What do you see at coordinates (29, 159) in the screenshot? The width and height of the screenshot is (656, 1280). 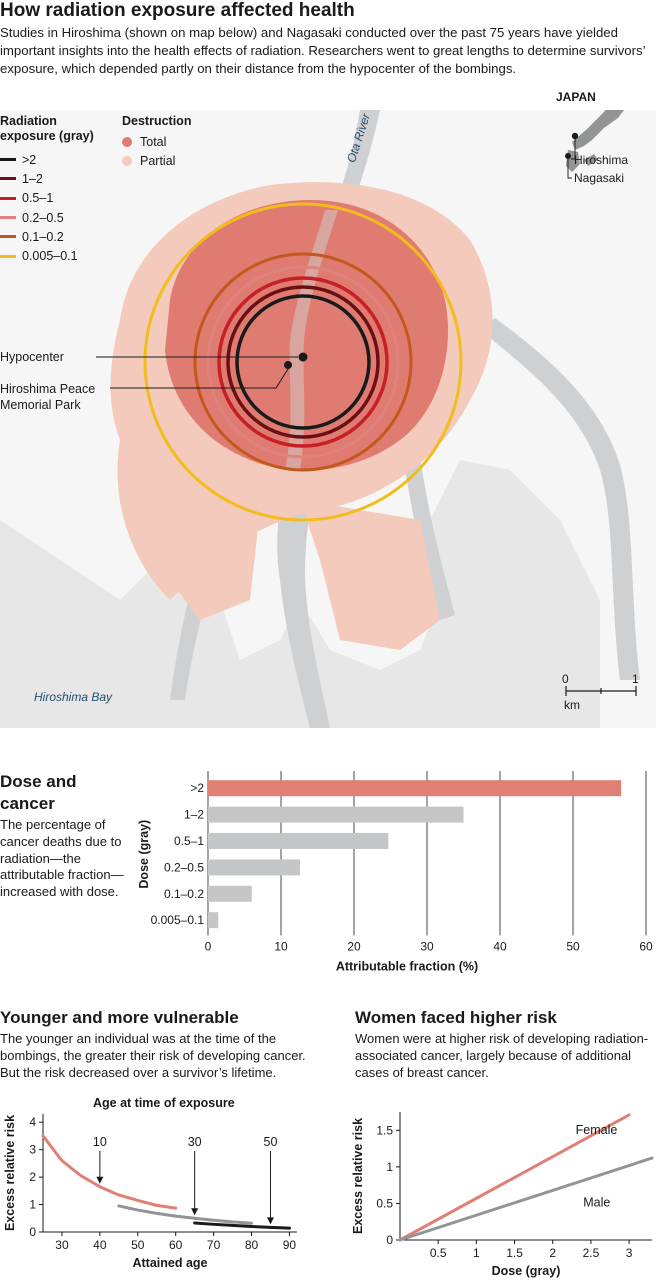 I see `exposure-legend-label: >2` at bounding box center [29, 159].